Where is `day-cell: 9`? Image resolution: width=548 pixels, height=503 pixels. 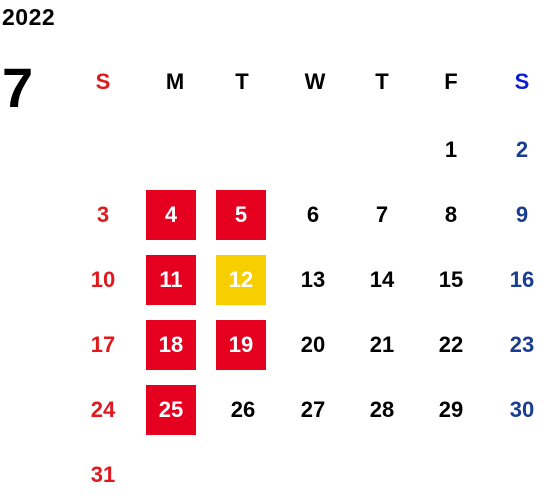
day-cell: 9 is located at coordinates (522, 214).